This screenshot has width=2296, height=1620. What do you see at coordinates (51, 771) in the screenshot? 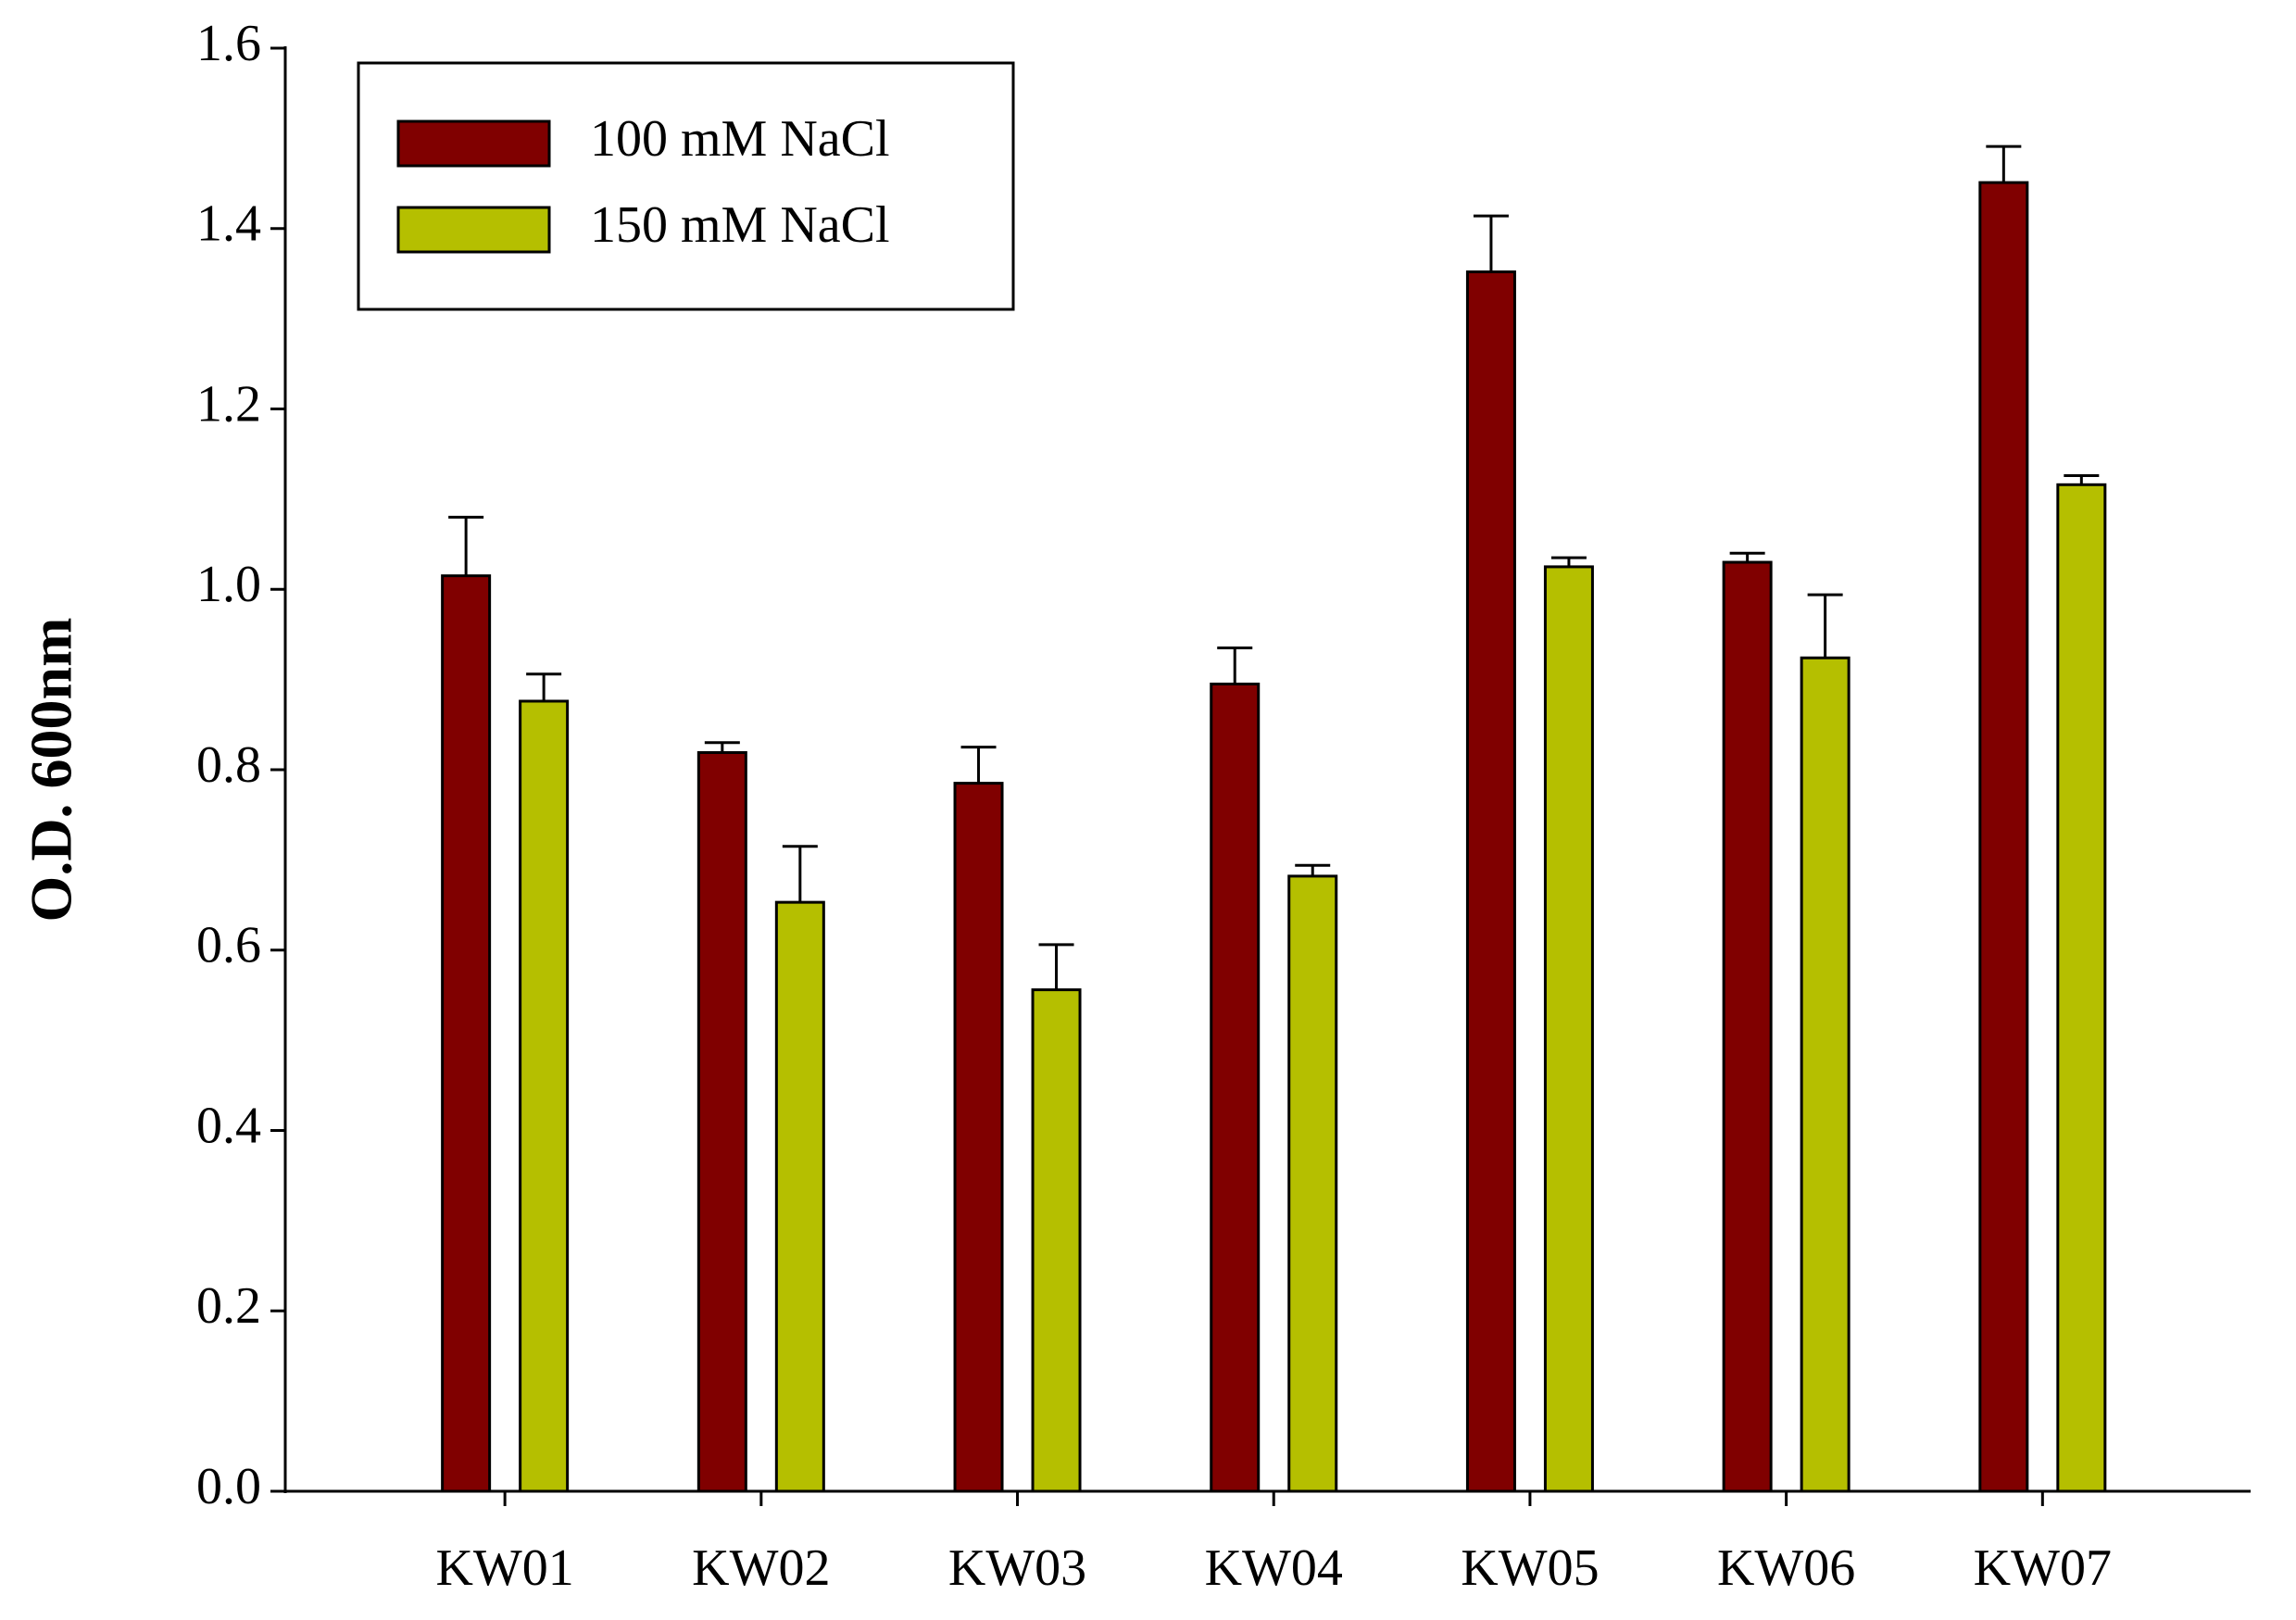
I see `y-axis-label: O.D. 600nm` at bounding box center [51, 771].